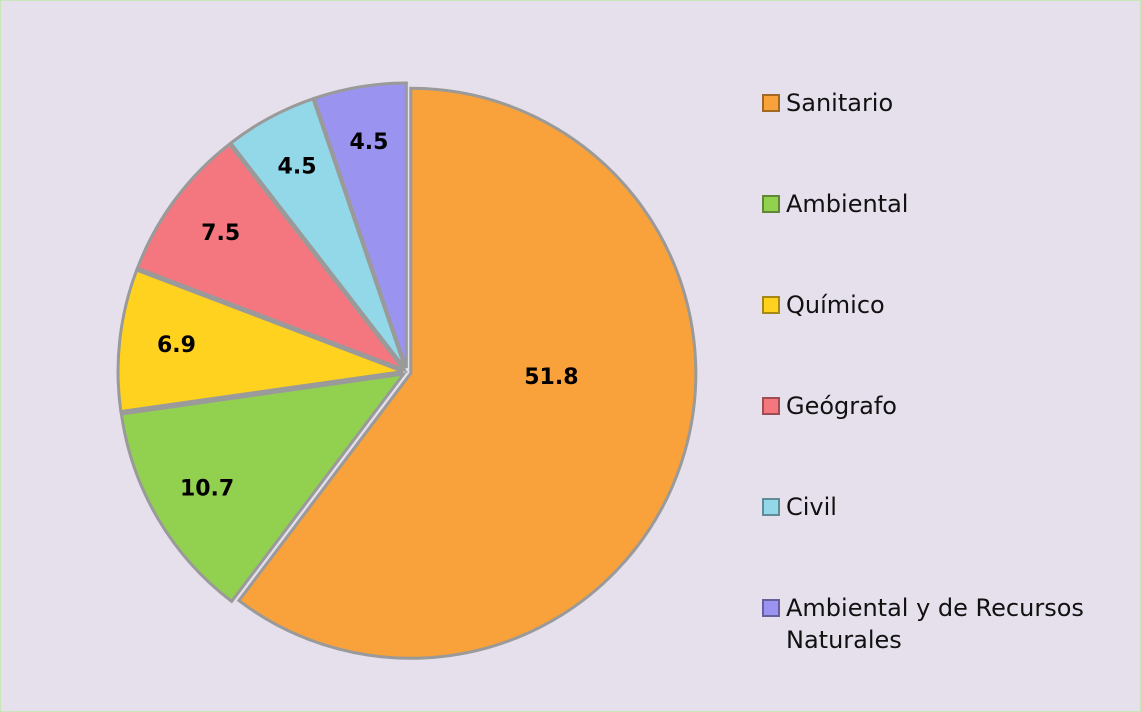 This screenshot has height=712, width=1141. Describe the element at coordinates (935, 624) in the screenshot. I see `legend-label: Ambiental y de Recursos Naturales` at that location.